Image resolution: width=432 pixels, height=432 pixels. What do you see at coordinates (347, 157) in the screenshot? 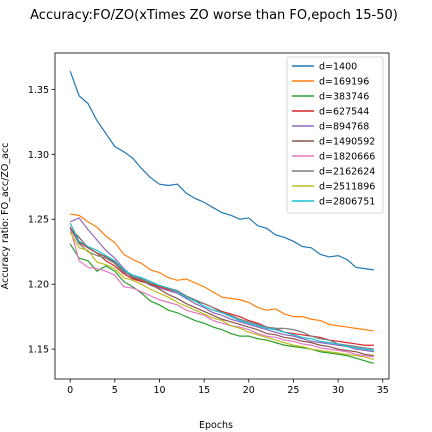
I see `legend-label-6: d=1820666` at bounding box center [347, 157].